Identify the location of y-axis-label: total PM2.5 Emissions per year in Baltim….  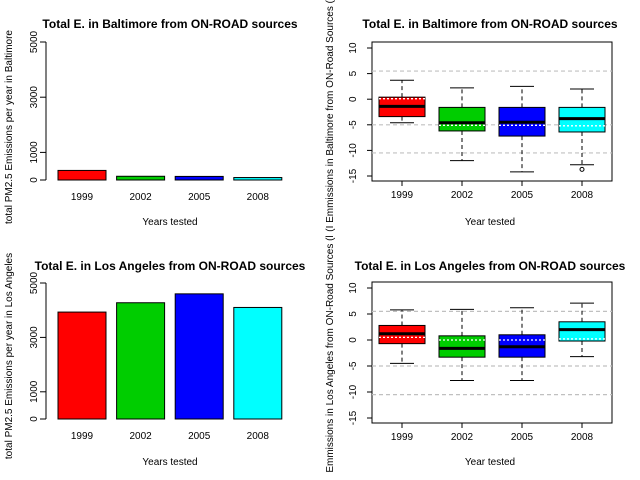
(9, 127).